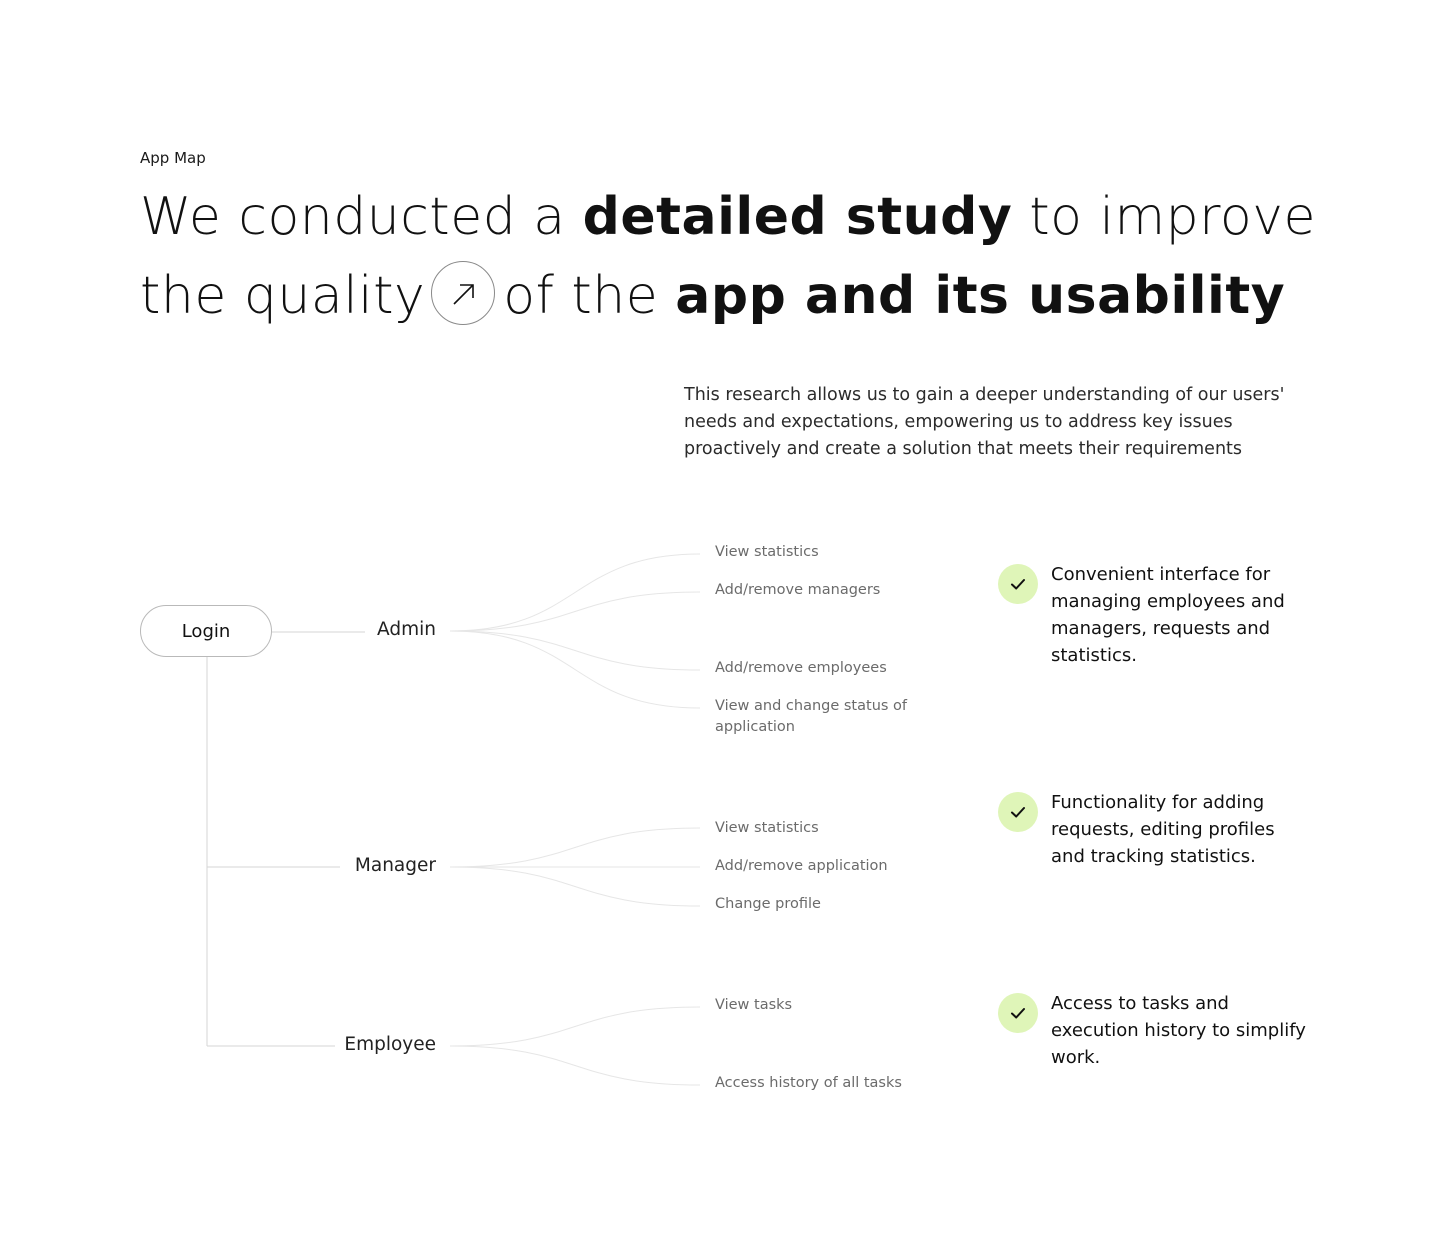 The height and width of the screenshot is (1244, 1440). I want to click on headline-emphasis: detailed study, so click(797, 217).